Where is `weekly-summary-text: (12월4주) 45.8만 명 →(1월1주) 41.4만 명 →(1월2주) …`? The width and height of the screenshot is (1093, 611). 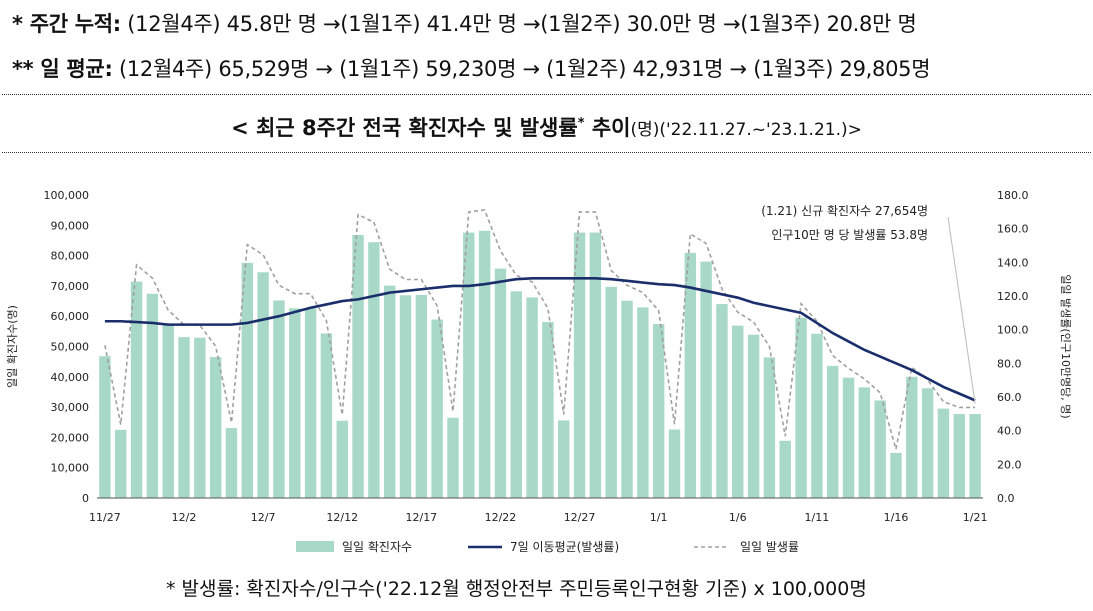 weekly-summary-text: (12월4주) 45.8만 명 →(1월1주) 41.4만 명 →(1월2주) … is located at coordinates (522, 24).